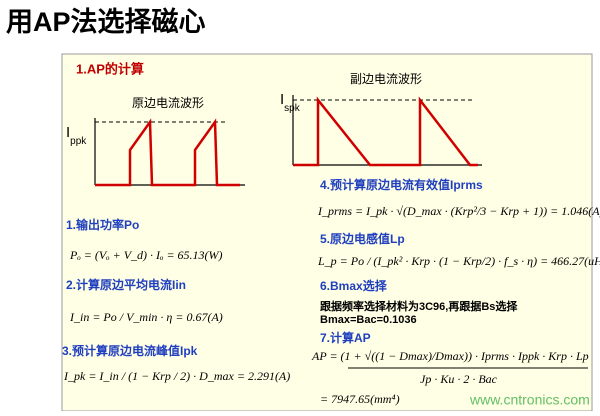 The image size is (600, 416). Describe the element at coordinates (529, 400) in the screenshot. I see `watermark: www.cntronics.com` at that location.